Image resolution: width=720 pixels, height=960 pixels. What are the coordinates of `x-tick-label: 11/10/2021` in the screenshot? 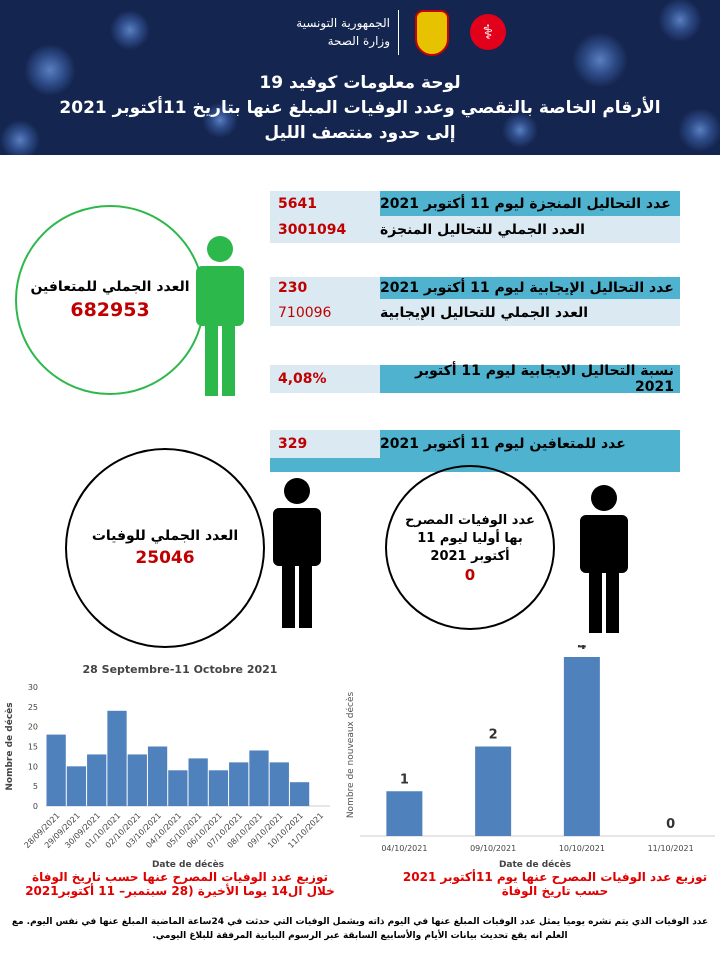 It's located at (671, 848).